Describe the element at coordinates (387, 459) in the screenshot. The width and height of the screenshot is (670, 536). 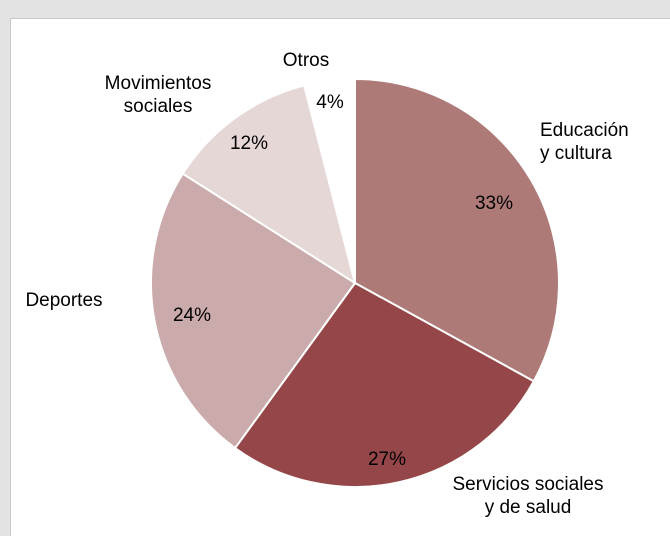
I see `percent-label-servicios-sociales-y-de-salud: 27%` at that location.